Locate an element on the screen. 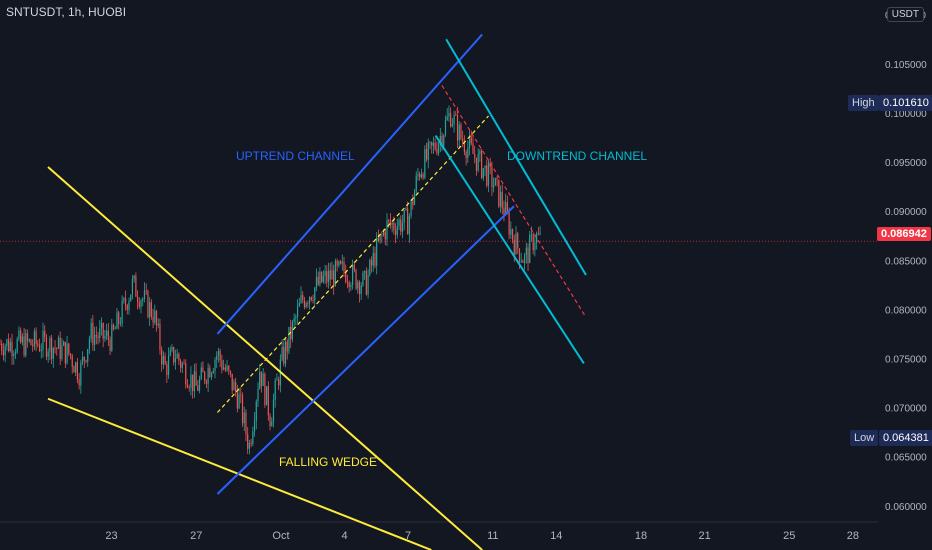 Image resolution: width=932 pixels, height=550 pixels. y-tick-label: 0.105000 is located at coordinates (906, 65).